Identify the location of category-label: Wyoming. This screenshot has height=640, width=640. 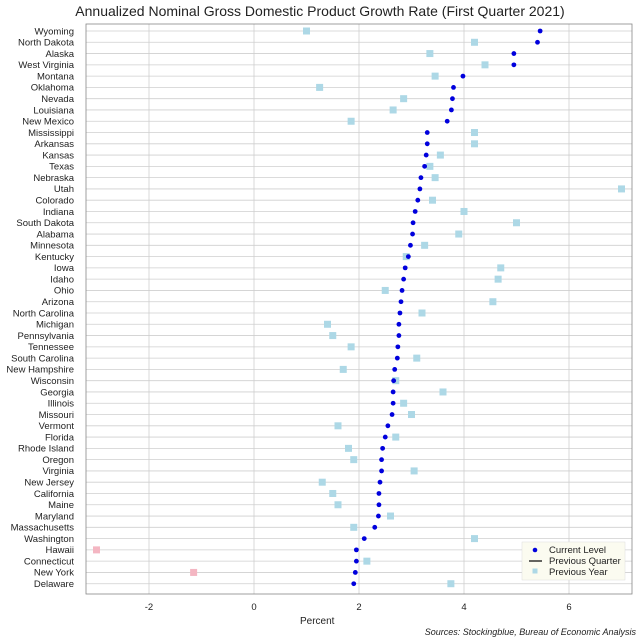
(54, 31).